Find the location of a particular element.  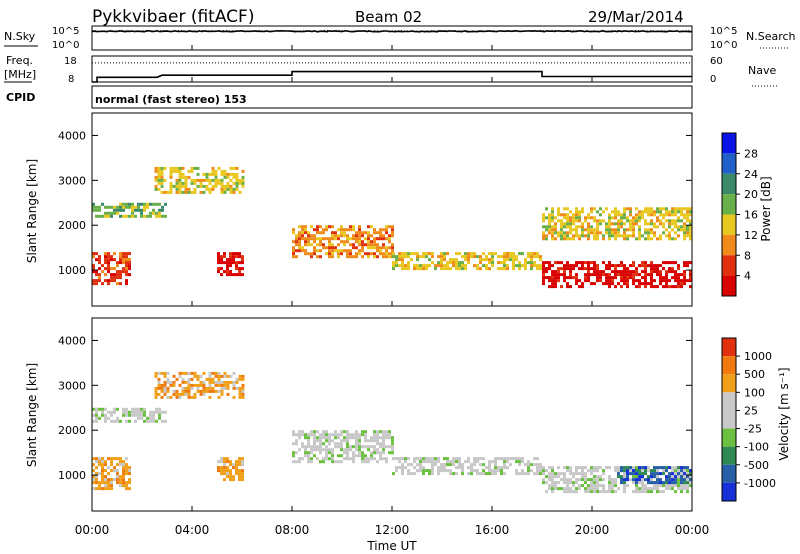

date-label: 29/Mar/2014 is located at coordinates (636, 17).